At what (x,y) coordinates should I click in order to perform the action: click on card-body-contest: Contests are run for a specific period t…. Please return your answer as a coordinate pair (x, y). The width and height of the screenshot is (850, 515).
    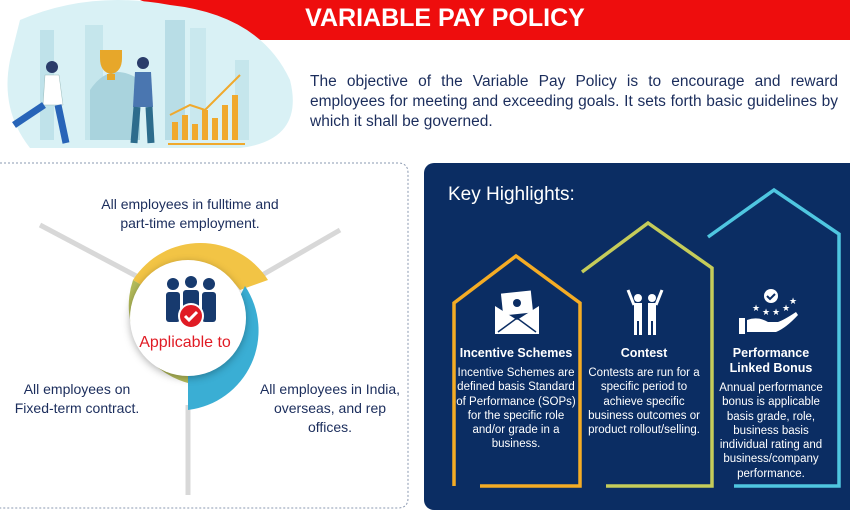
    Looking at the image, I should click on (644, 402).